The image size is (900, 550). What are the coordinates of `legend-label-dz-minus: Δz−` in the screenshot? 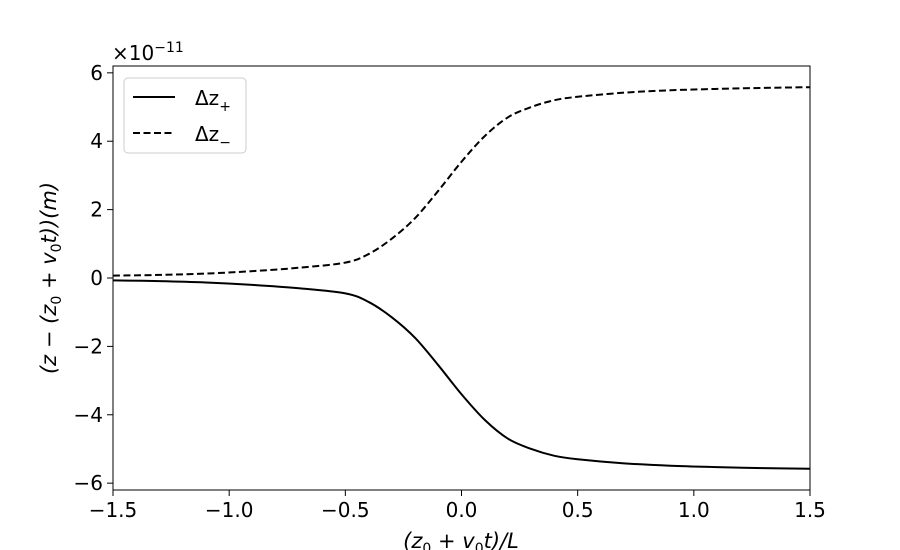 It's located at (213, 136).